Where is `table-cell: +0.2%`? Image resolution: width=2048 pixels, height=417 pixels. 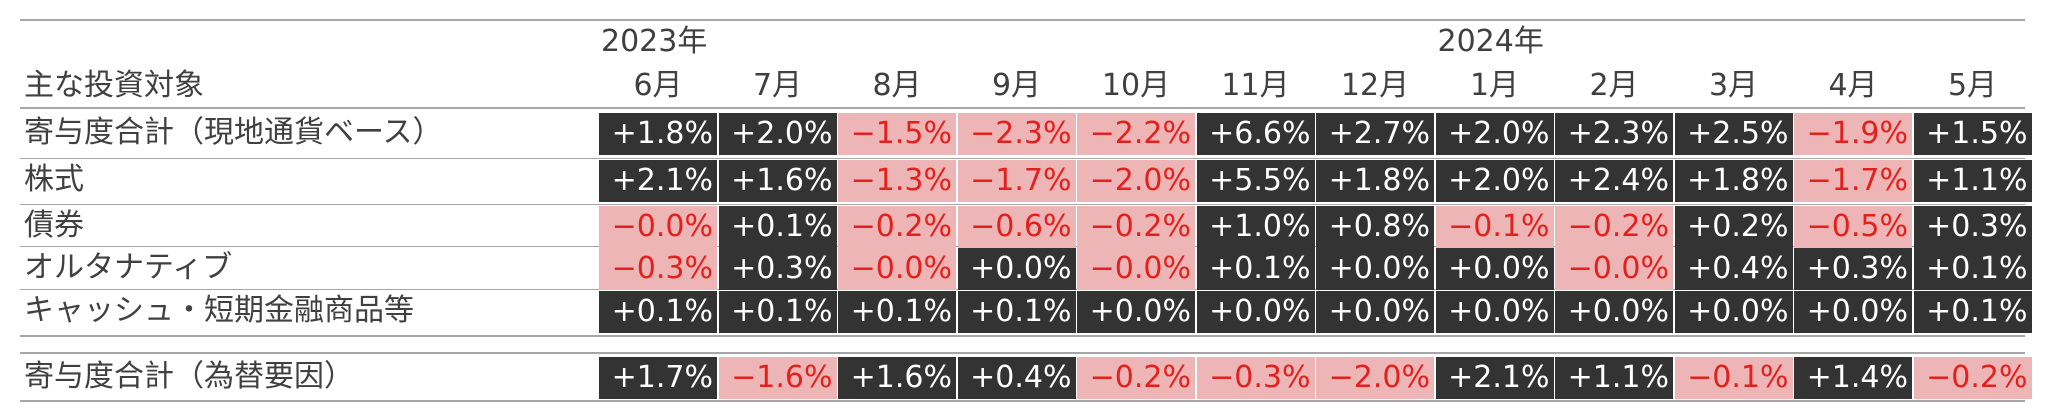 table-cell: +0.2% is located at coordinates (1733, 227).